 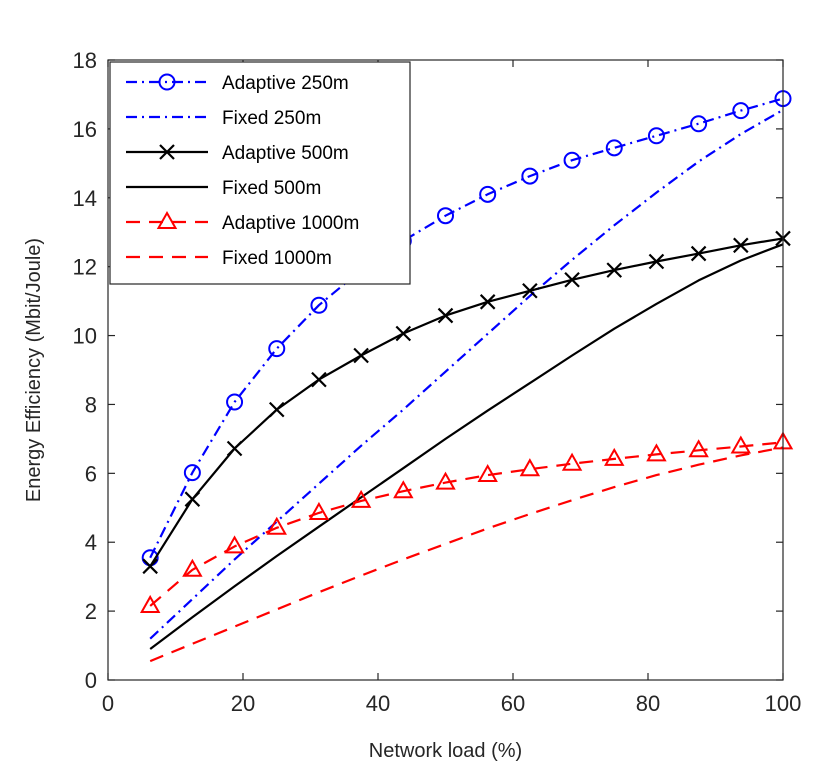 What do you see at coordinates (108, 703) in the screenshot?
I see `x-tick-label: 0` at bounding box center [108, 703].